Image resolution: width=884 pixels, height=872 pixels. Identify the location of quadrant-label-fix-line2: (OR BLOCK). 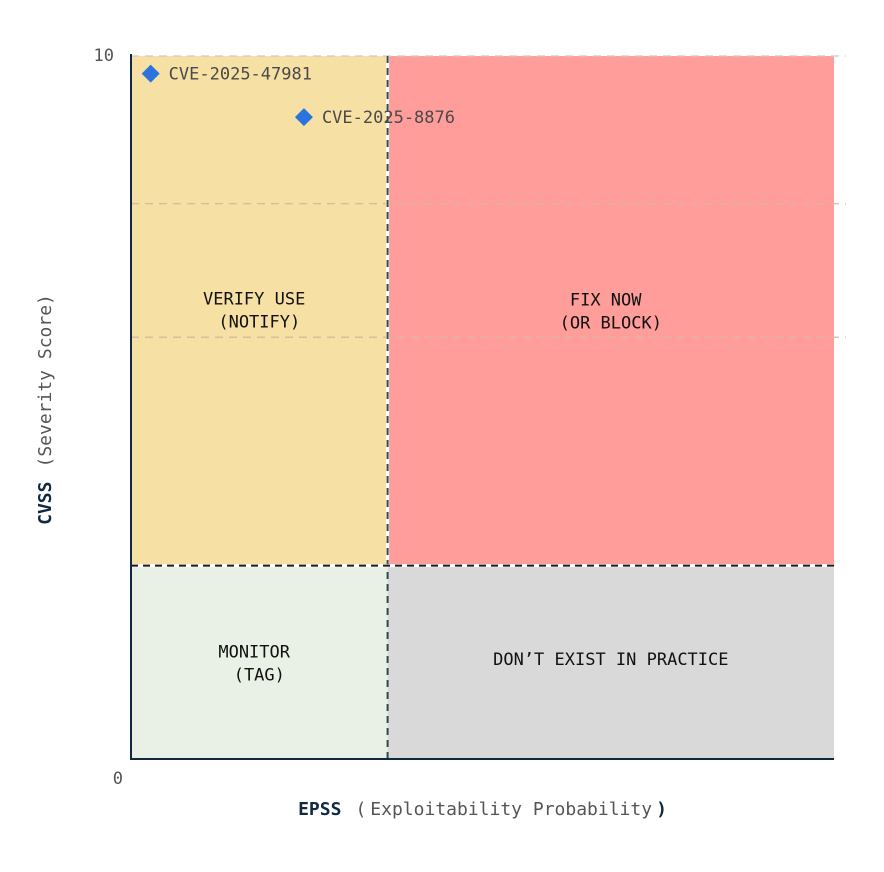
(611, 324).